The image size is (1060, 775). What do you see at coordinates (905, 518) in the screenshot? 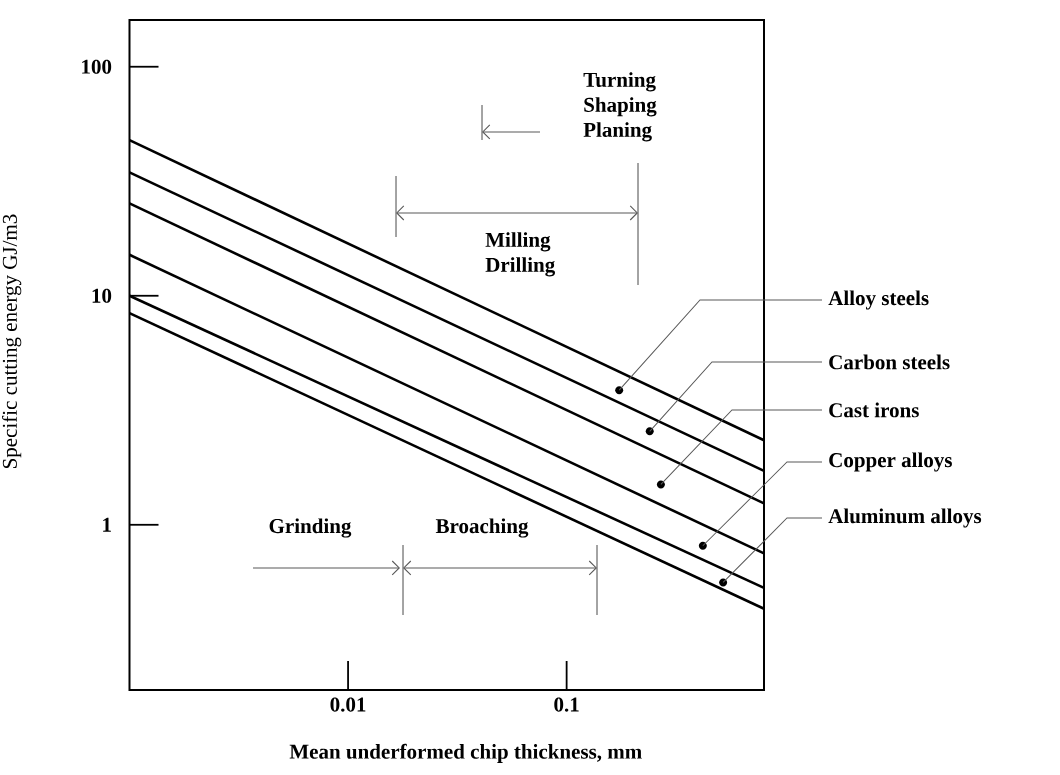
I see `annotation: Aluminum alloys` at bounding box center [905, 518].